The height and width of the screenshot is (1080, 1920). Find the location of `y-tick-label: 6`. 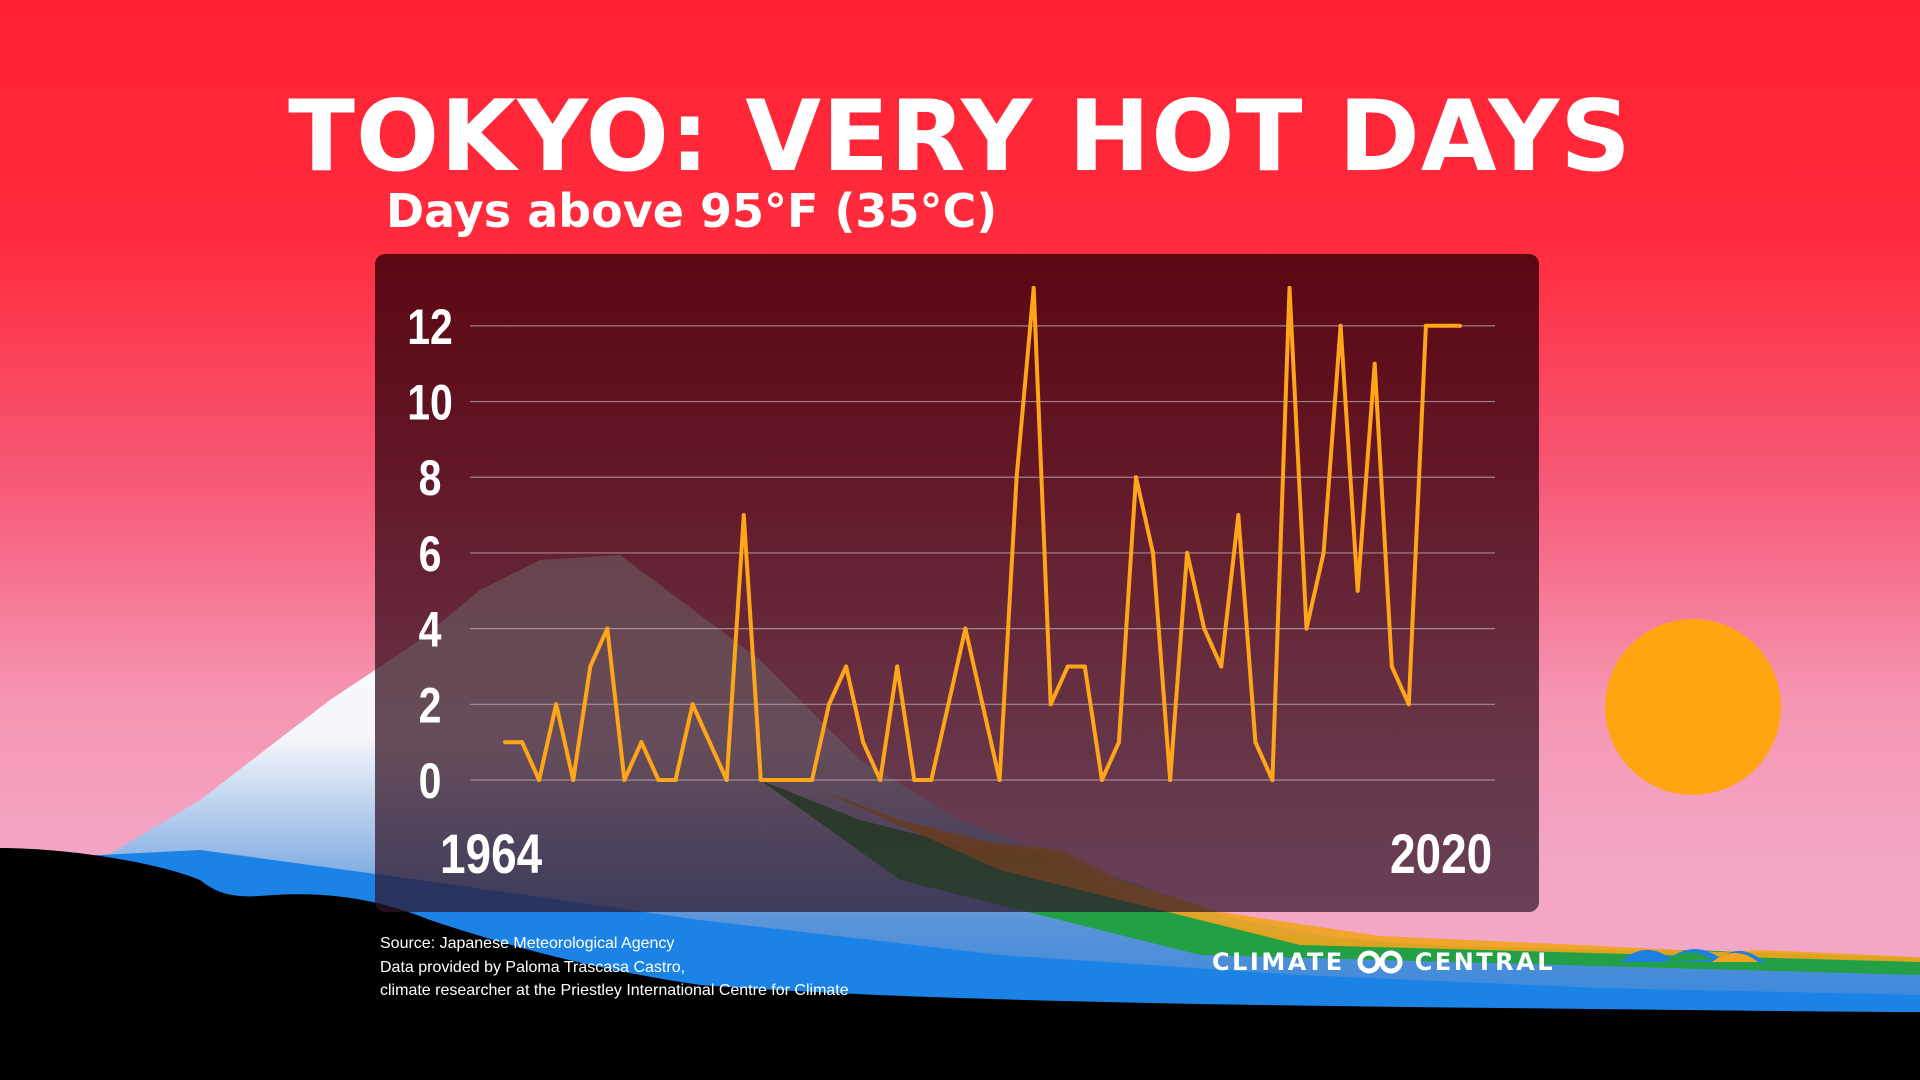

y-tick-label: 6 is located at coordinates (430, 554).